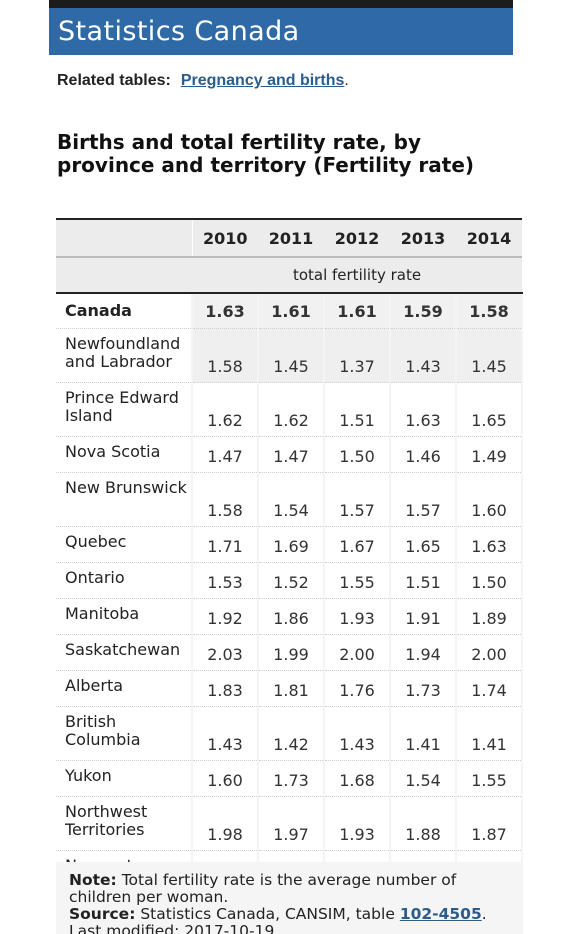 This screenshot has width=571, height=934. Describe the element at coordinates (225, 823) in the screenshot. I see `rate-cell: 1.98` at that location.